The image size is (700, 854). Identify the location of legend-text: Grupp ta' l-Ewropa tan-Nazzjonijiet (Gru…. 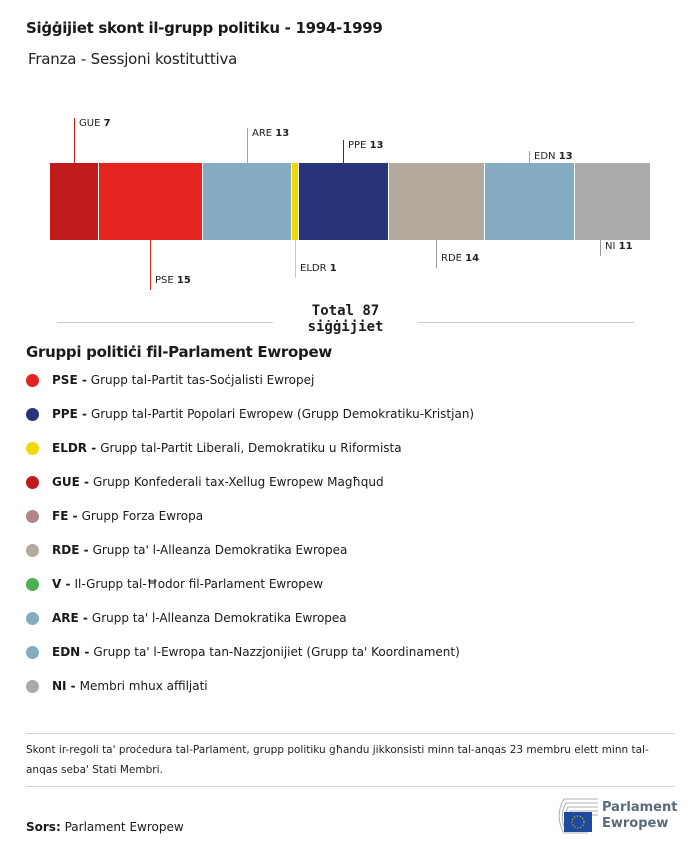
(276, 652).